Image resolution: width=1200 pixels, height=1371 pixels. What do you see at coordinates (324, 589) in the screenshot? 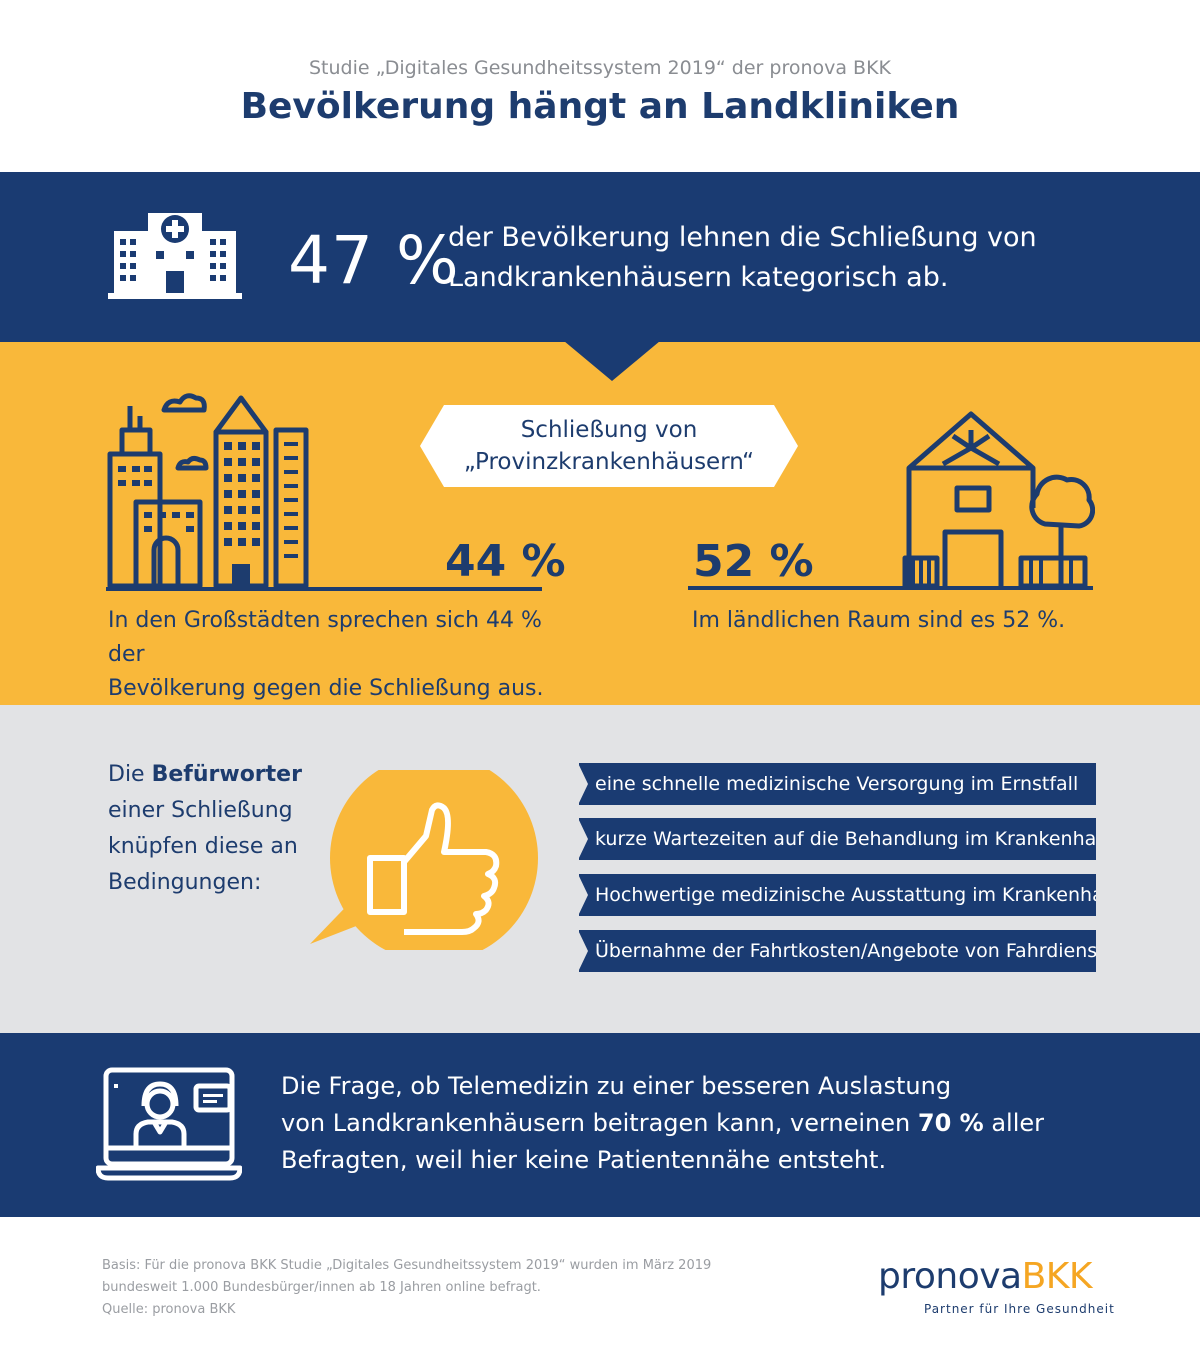
I see `city-baseline` at bounding box center [324, 589].